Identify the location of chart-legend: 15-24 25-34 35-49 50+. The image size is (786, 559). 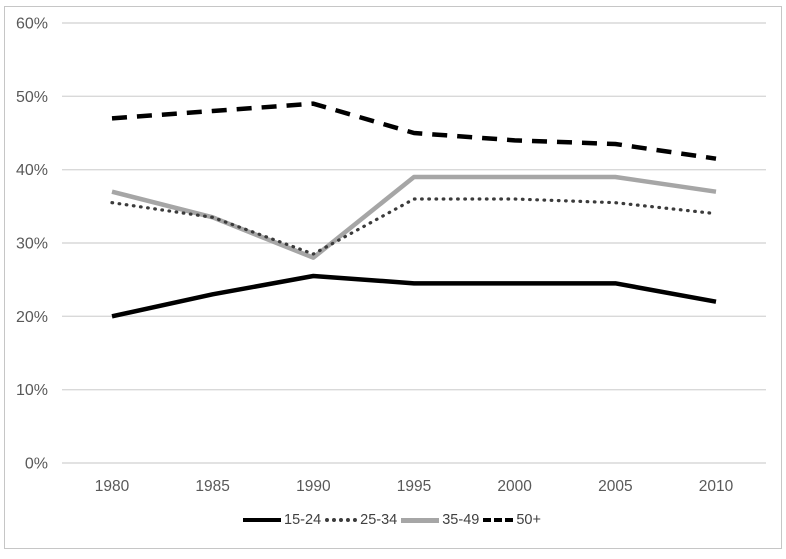
(393, 520).